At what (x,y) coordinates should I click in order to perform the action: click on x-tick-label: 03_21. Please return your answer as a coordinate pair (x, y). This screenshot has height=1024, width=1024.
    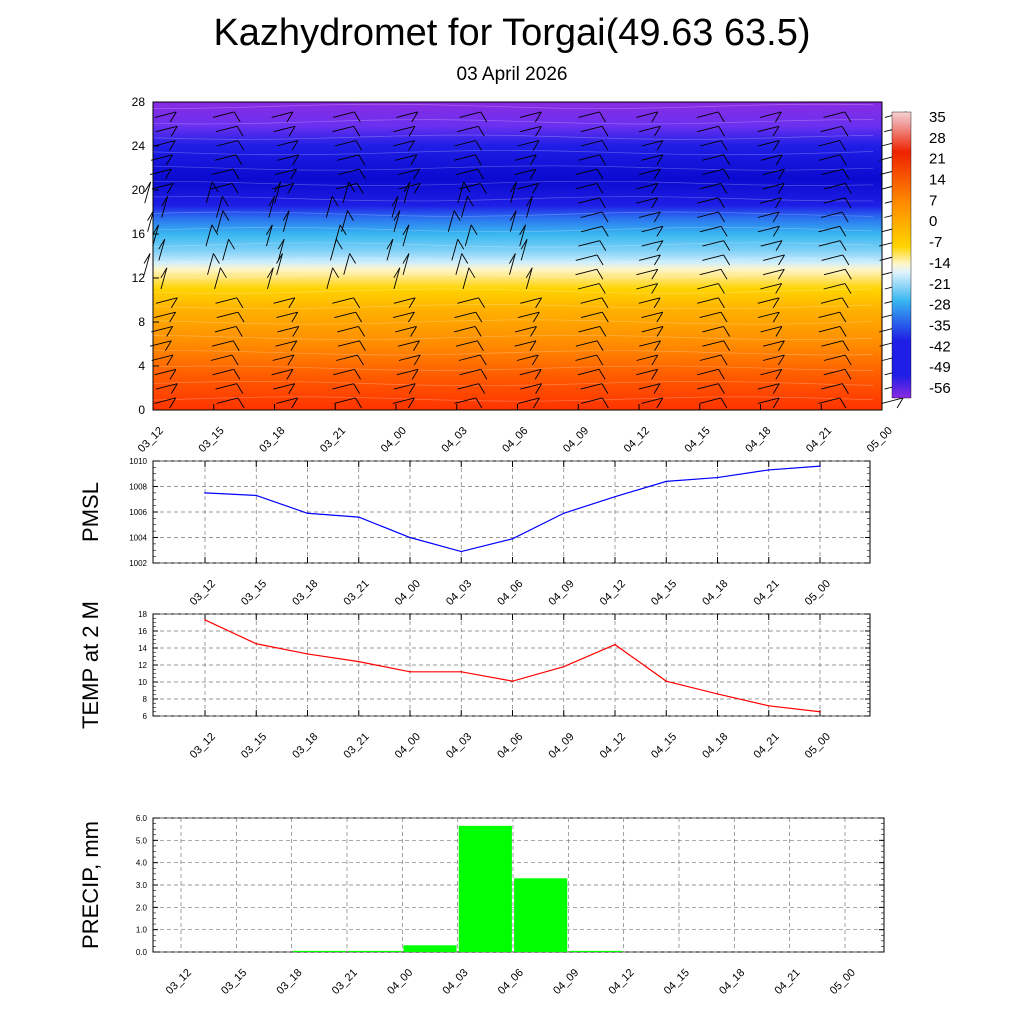
    Looking at the image, I should click on (345, 982).